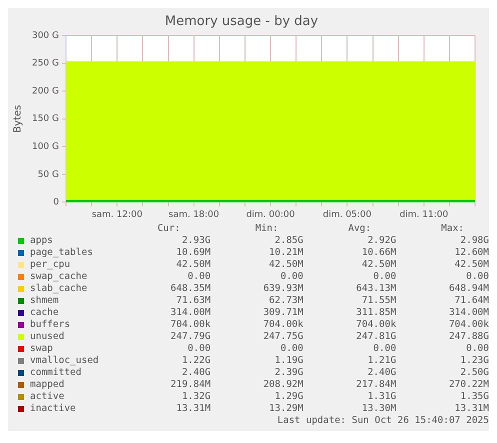 This screenshot has width=497, height=443. I want to click on text: 1.29G, so click(289, 397).